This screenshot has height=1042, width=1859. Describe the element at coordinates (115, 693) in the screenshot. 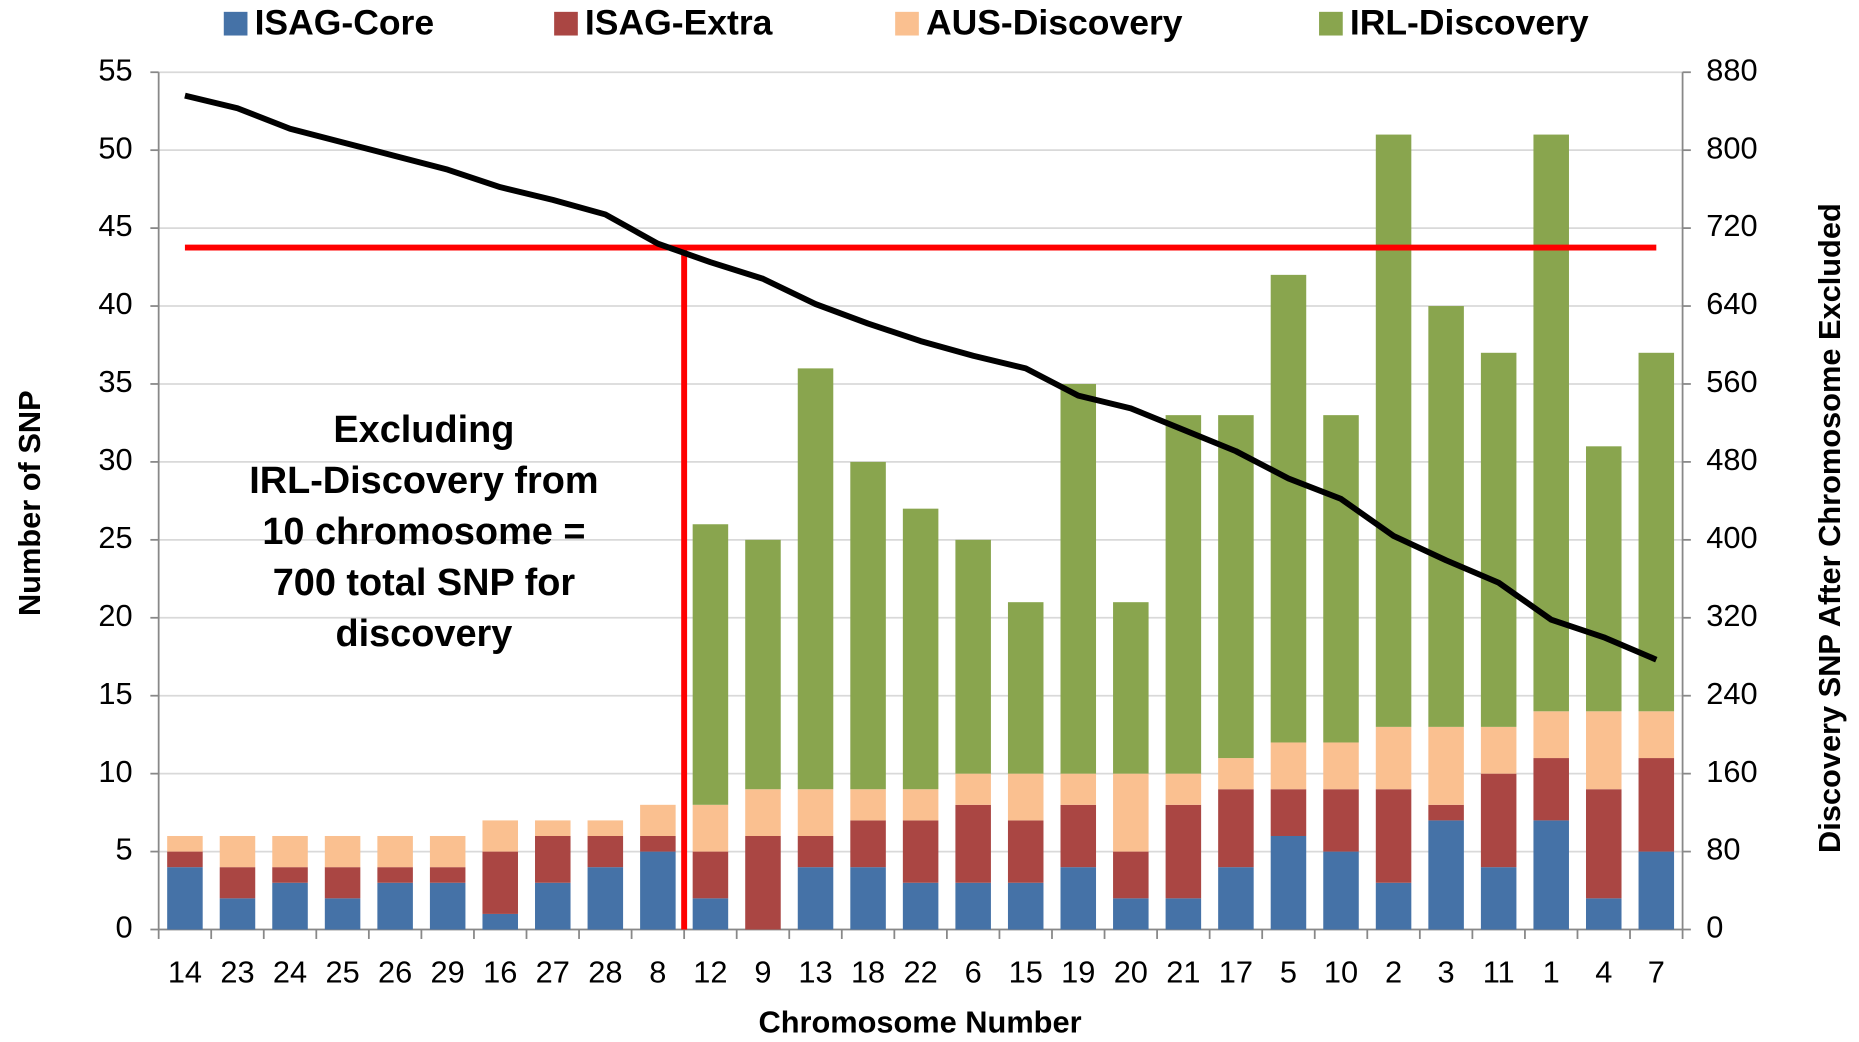

I see `y-tick-label: 15` at that location.